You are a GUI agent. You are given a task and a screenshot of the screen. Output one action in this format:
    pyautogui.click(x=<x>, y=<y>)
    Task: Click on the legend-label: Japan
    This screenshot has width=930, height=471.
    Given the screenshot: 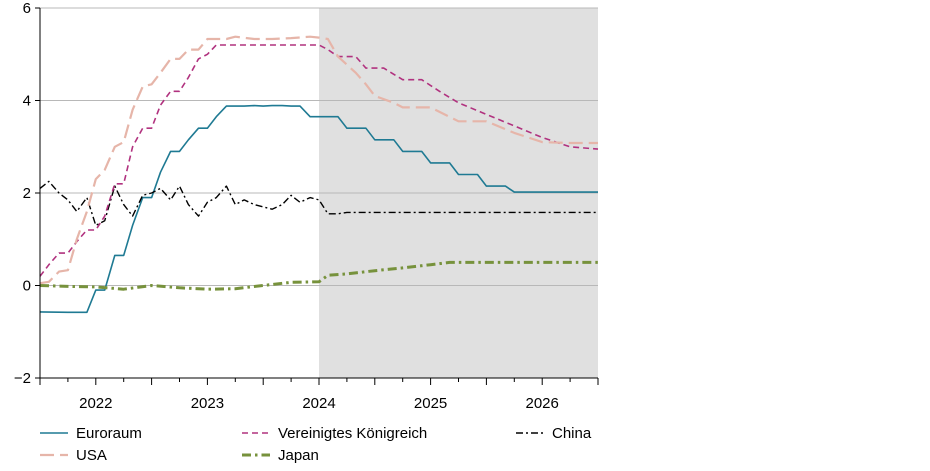 What is the action you would take?
    pyautogui.click(x=298, y=455)
    